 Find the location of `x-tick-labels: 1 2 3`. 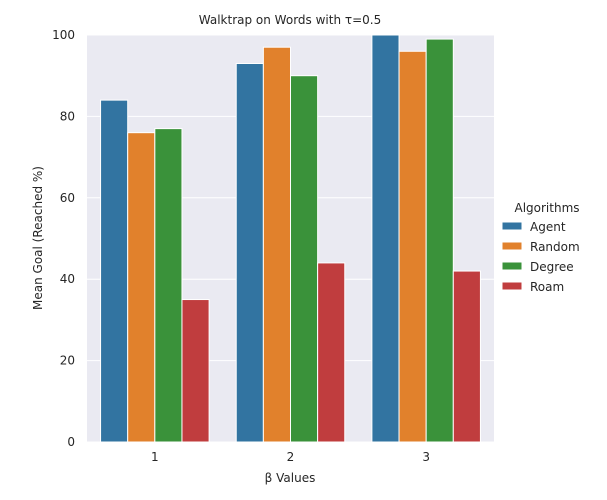

x-tick-labels: 1 2 3 is located at coordinates (290, 457).